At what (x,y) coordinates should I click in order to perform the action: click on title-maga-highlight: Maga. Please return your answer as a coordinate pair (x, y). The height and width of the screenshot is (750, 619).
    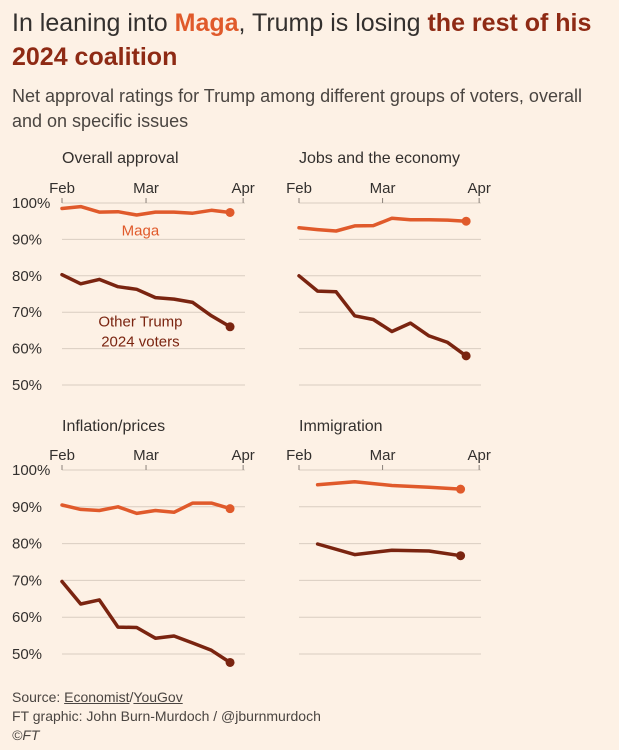
    Looking at the image, I should click on (206, 23).